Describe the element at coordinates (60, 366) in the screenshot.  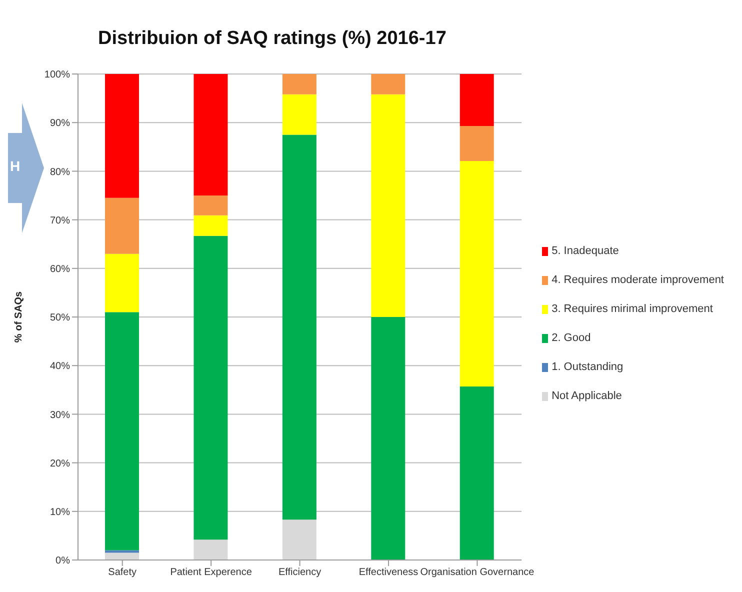
I see `y-tick-label: 40%` at that location.